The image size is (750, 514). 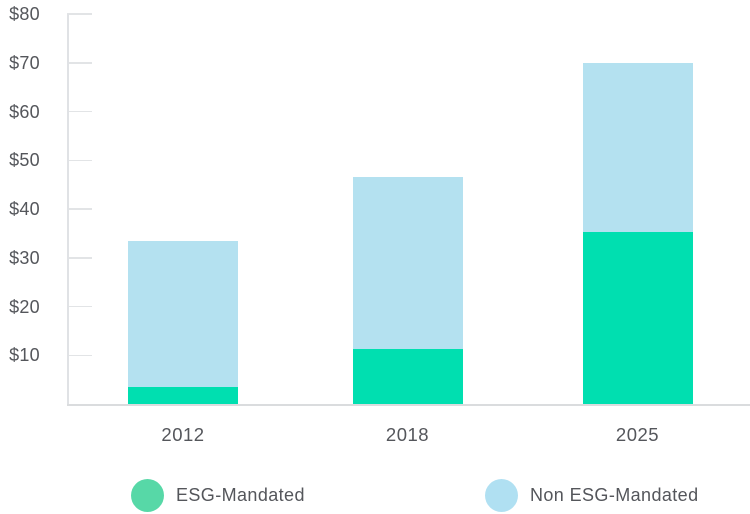 What do you see at coordinates (637, 147) in the screenshot?
I see `bar-2025-non-esg-mandated` at bounding box center [637, 147].